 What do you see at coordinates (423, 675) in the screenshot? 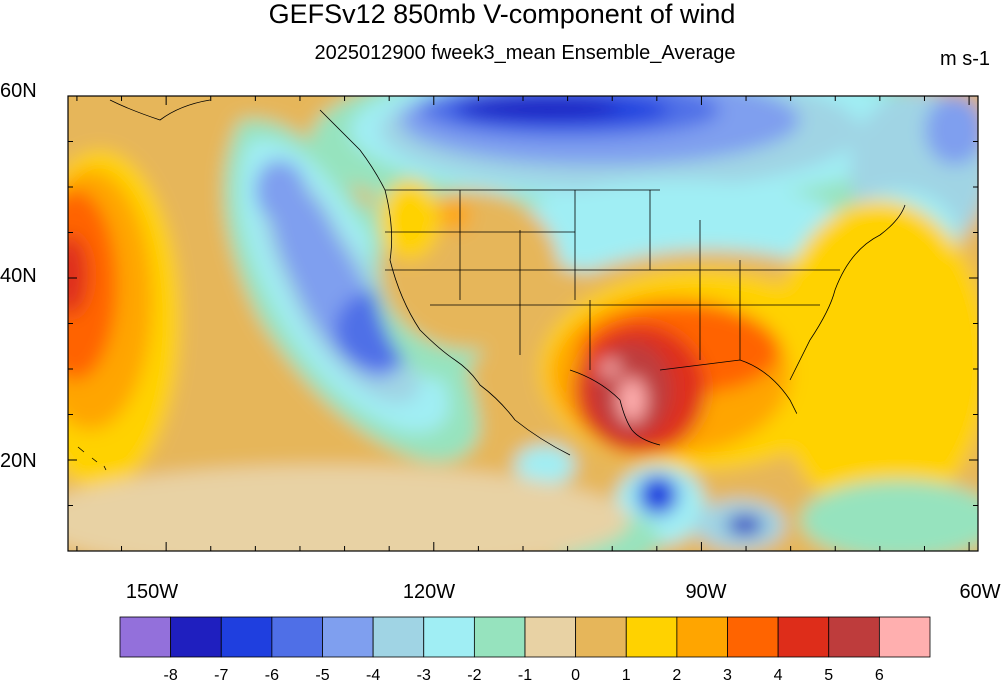
I see `colorbar-tick-label: -3` at bounding box center [423, 675].